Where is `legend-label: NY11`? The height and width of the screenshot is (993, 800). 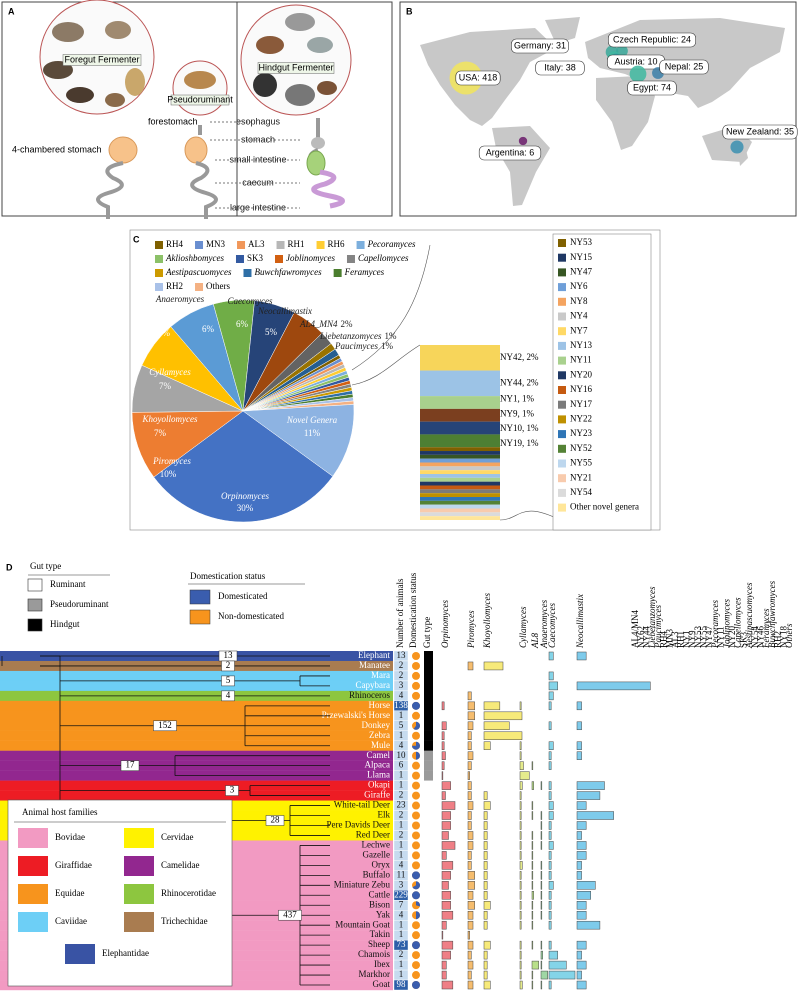 legend-label: NY11 is located at coordinates (581, 360).